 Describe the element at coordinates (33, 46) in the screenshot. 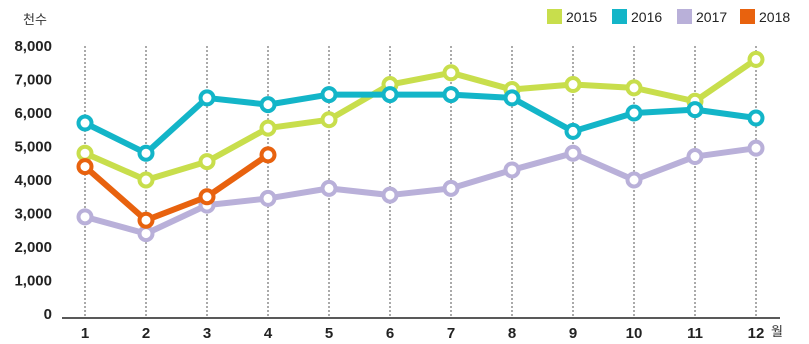

I see `y-tick-label: 8,000` at that location.